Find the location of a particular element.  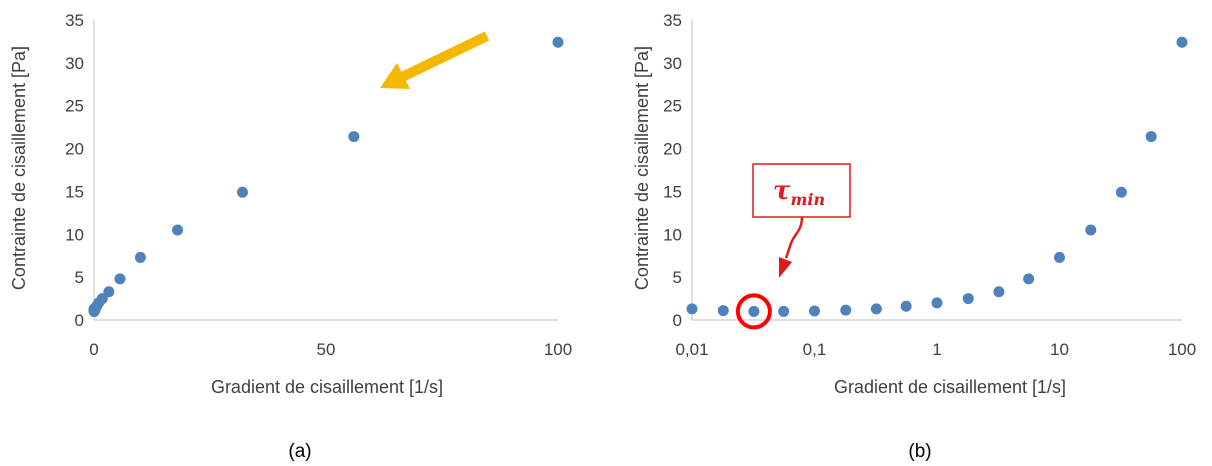

chart-a-y-tick-label: 20 is located at coordinates (74, 149).